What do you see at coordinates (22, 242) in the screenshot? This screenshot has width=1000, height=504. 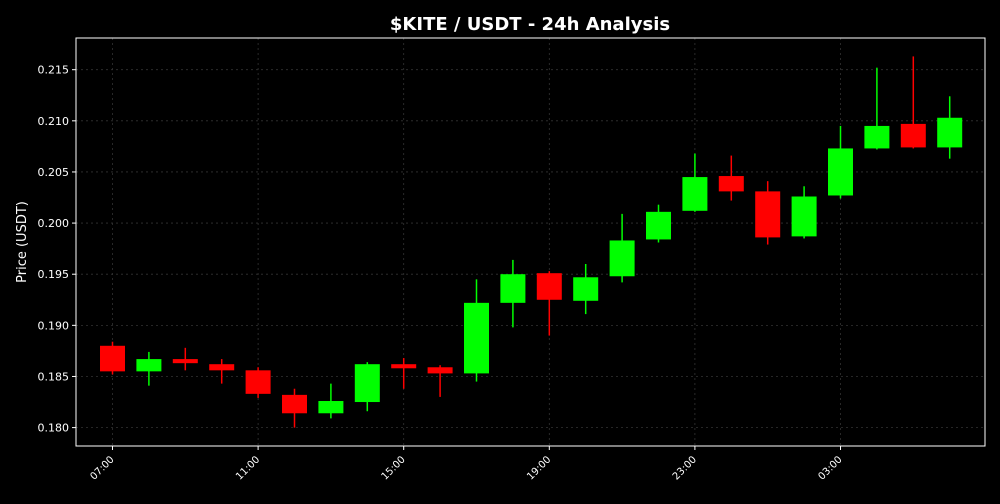 I see `y-axis-label: Price (USDT)` at bounding box center [22, 242].